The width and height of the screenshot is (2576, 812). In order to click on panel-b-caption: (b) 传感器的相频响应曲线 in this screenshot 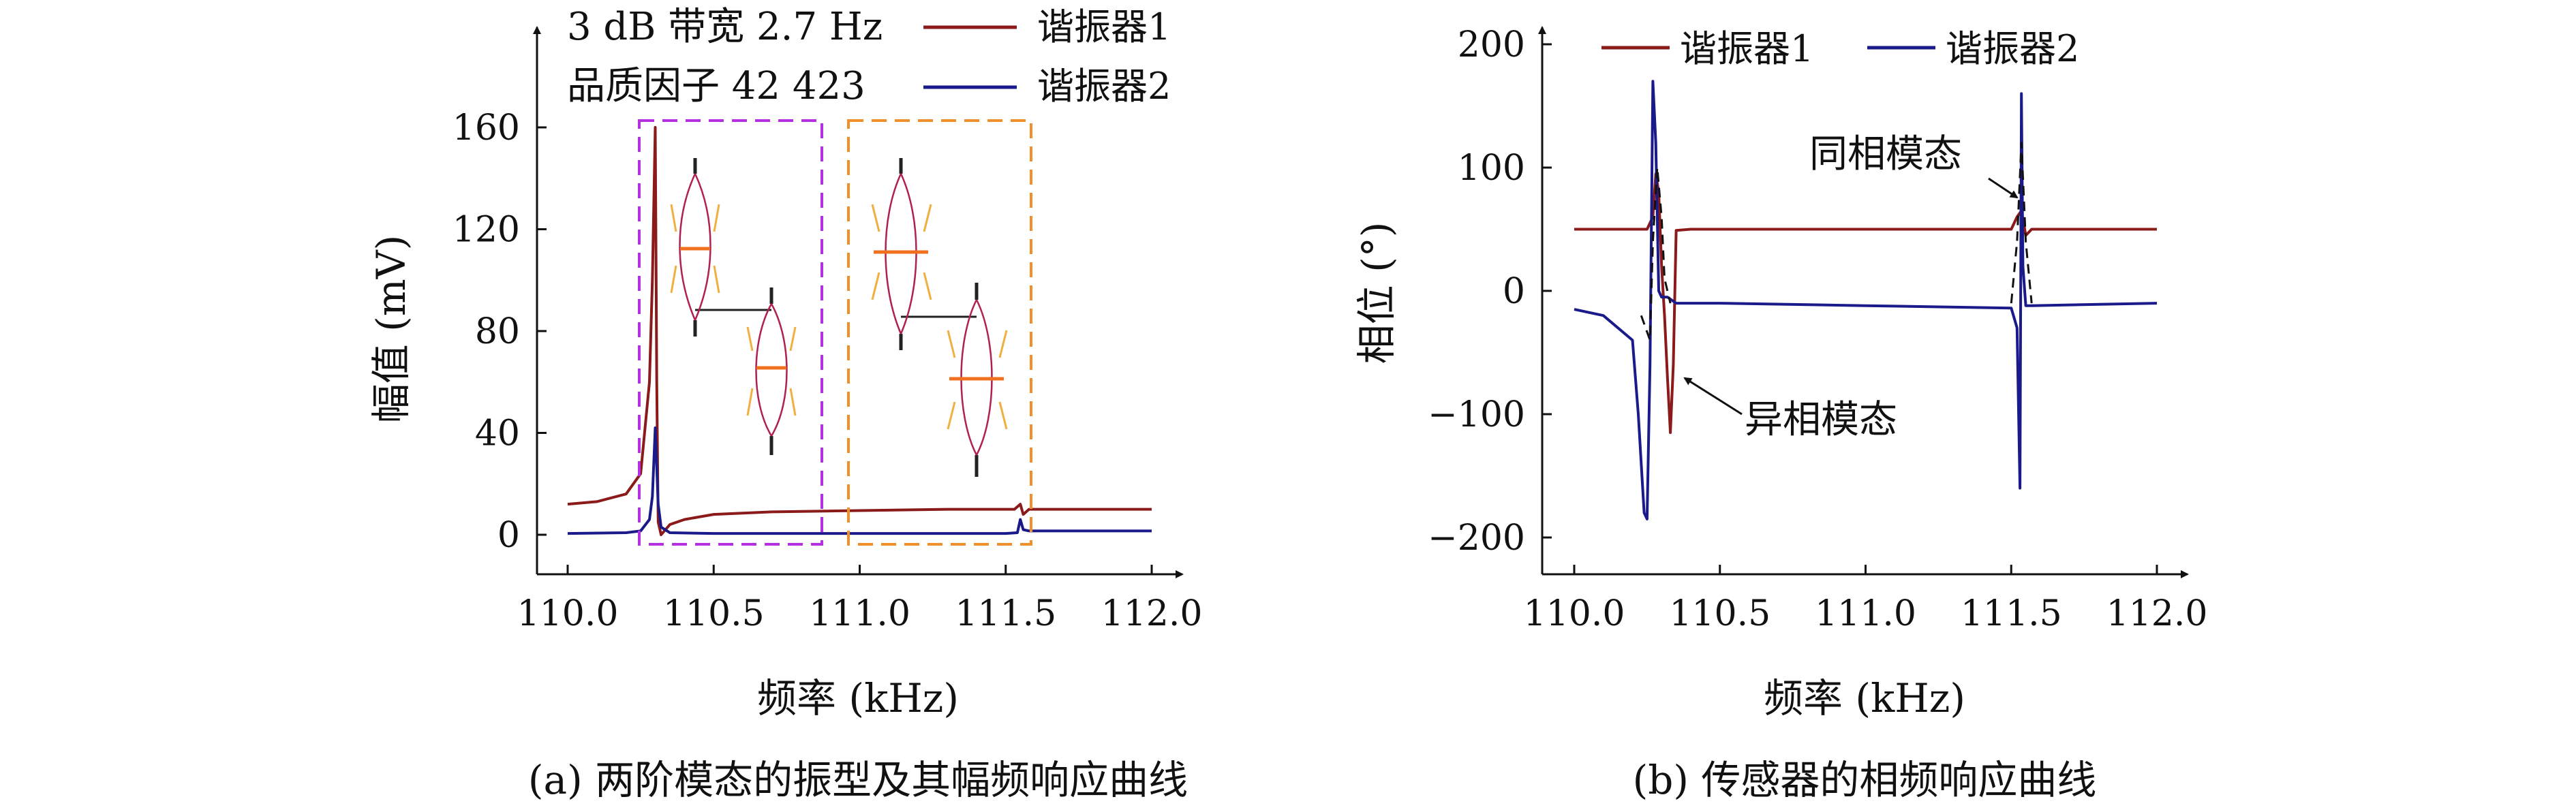, I will do `click(1865, 780)`.